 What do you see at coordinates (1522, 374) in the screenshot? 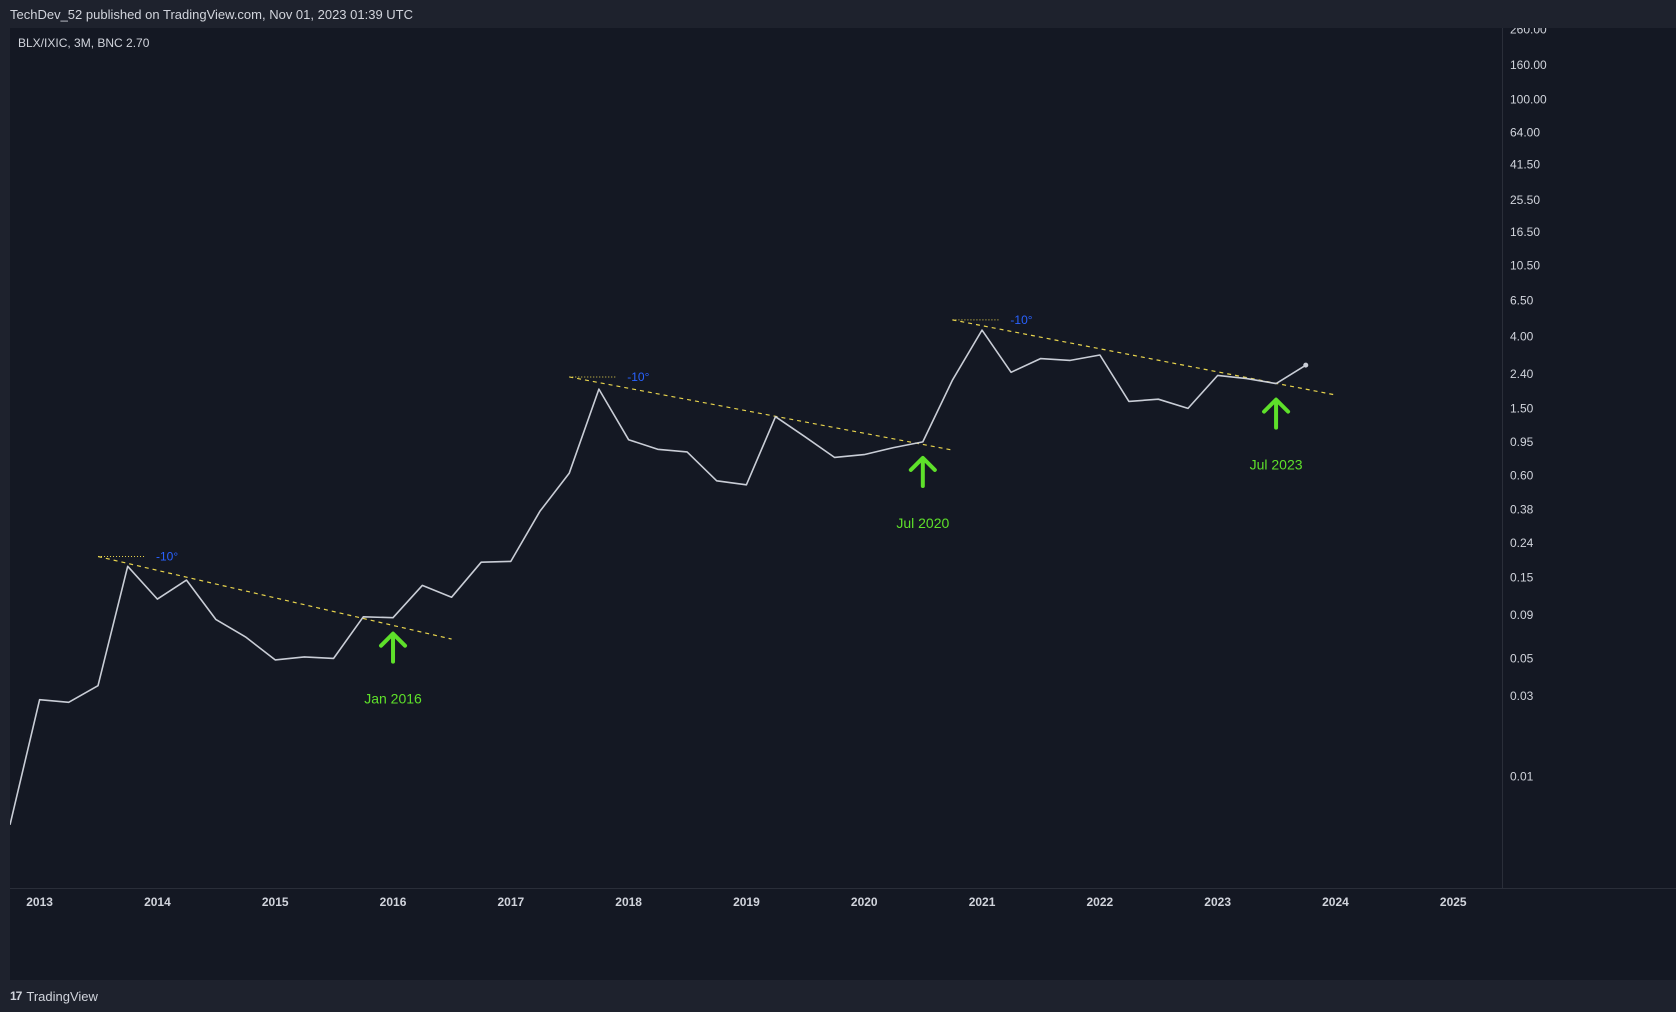
I see `y-tick-label: 2.40` at bounding box center [1522, 374].